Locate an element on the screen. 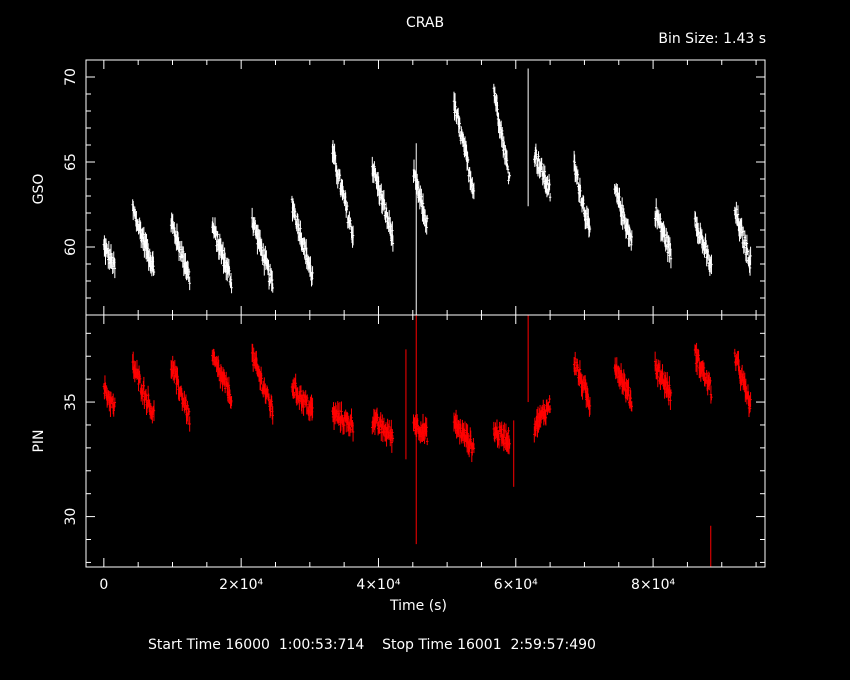 Image resolution: width=850 pixels, height=680 pixels. chart-title: CRAB is located at coordinates (425, 23).